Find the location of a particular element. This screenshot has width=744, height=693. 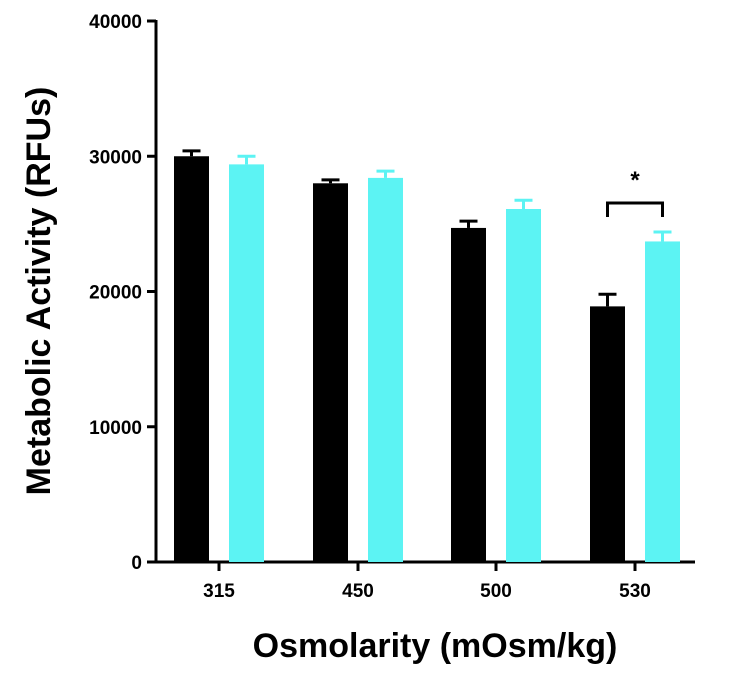

x-tick-label: 315 is located at coordinates (219, 591).